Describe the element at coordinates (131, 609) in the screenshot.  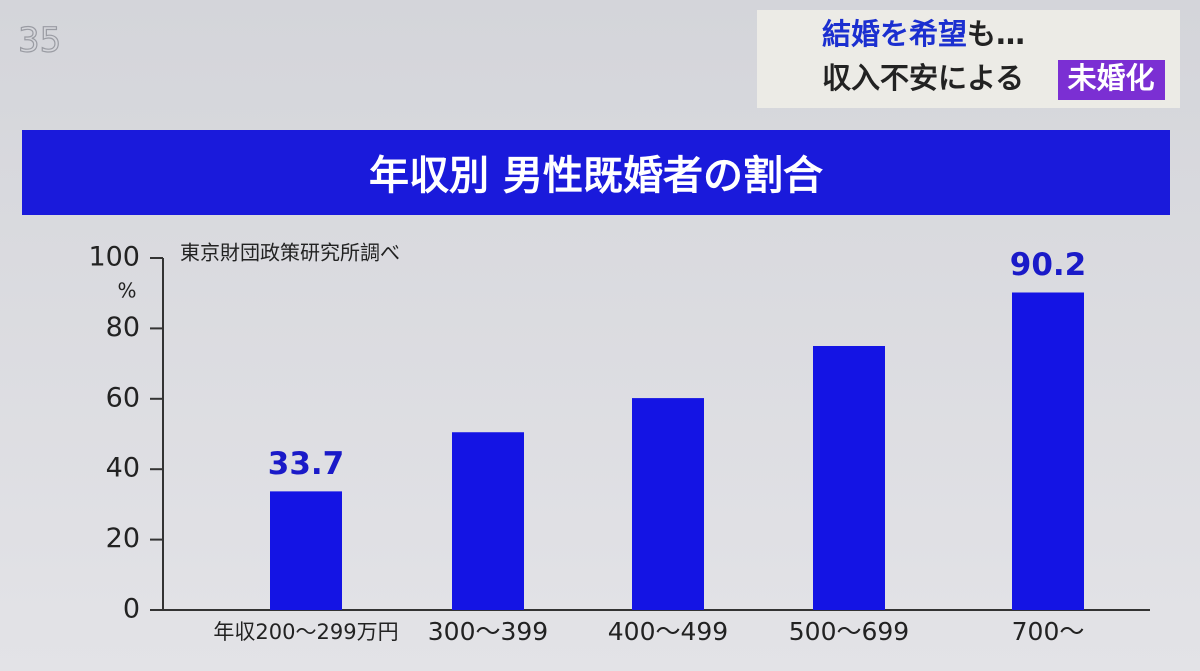
I see `y-tick-label: 0` at that location.